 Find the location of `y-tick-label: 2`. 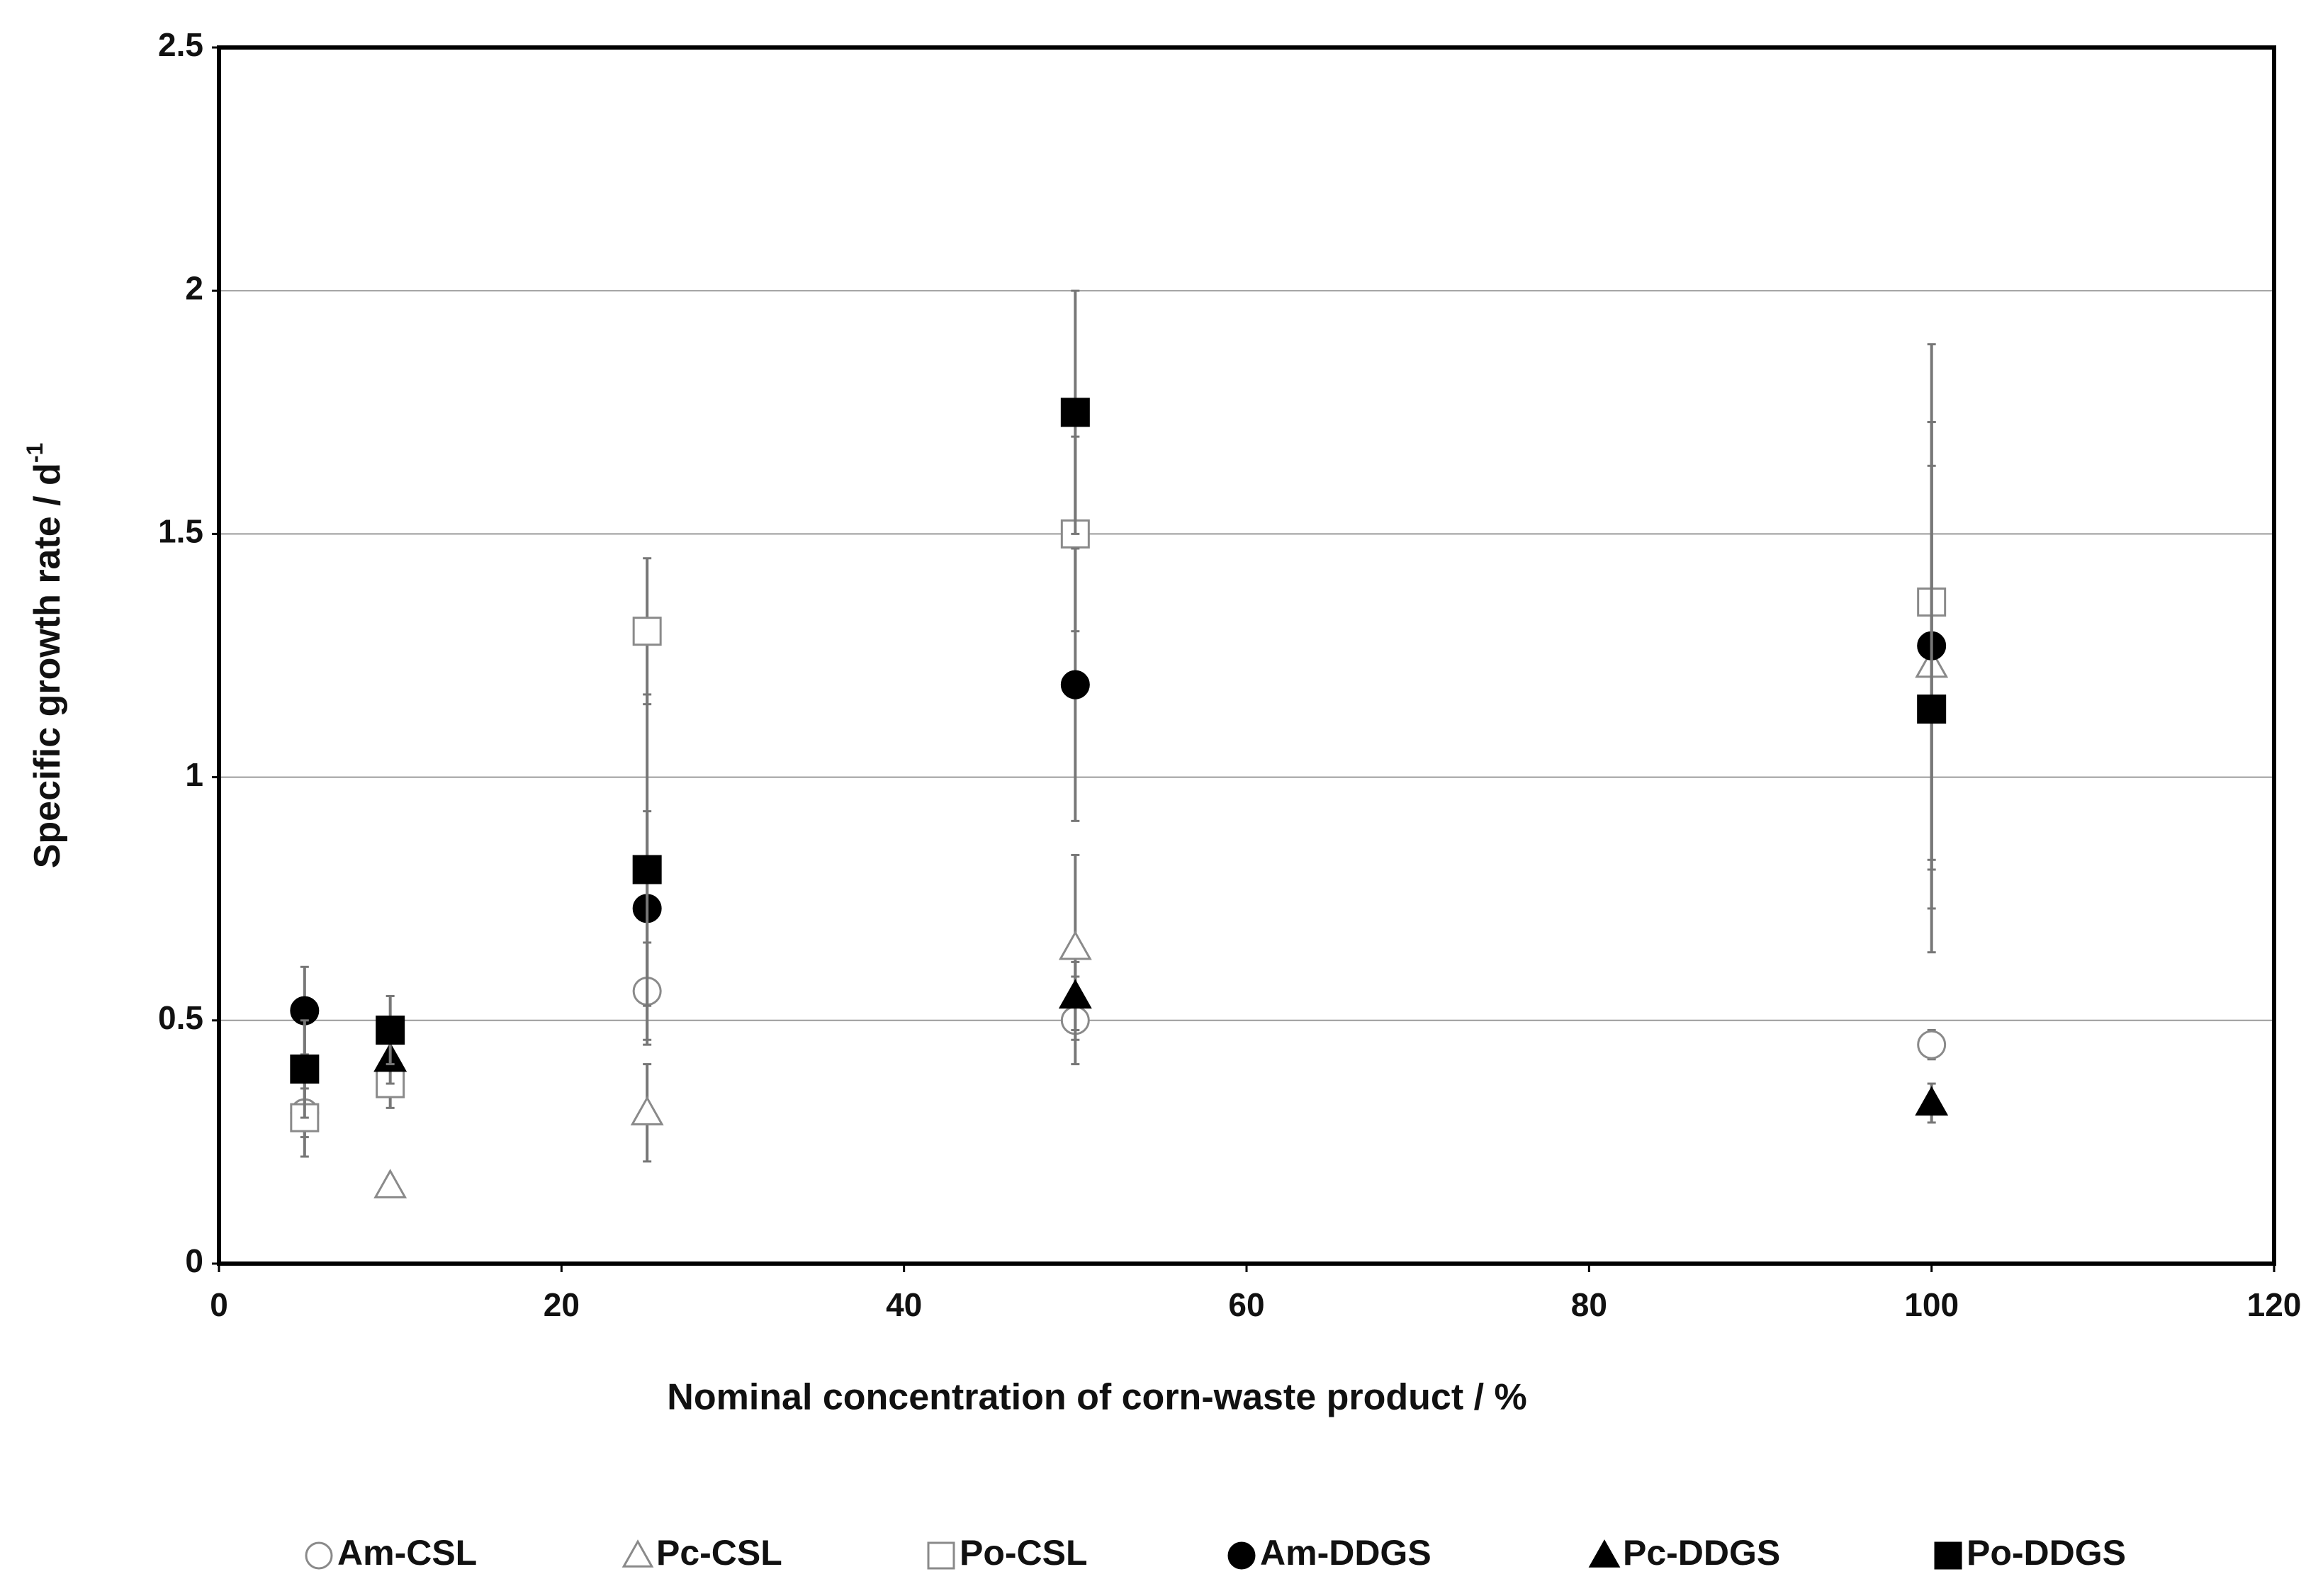

y-tick-label: 2 is located at coordinates (194, 288).